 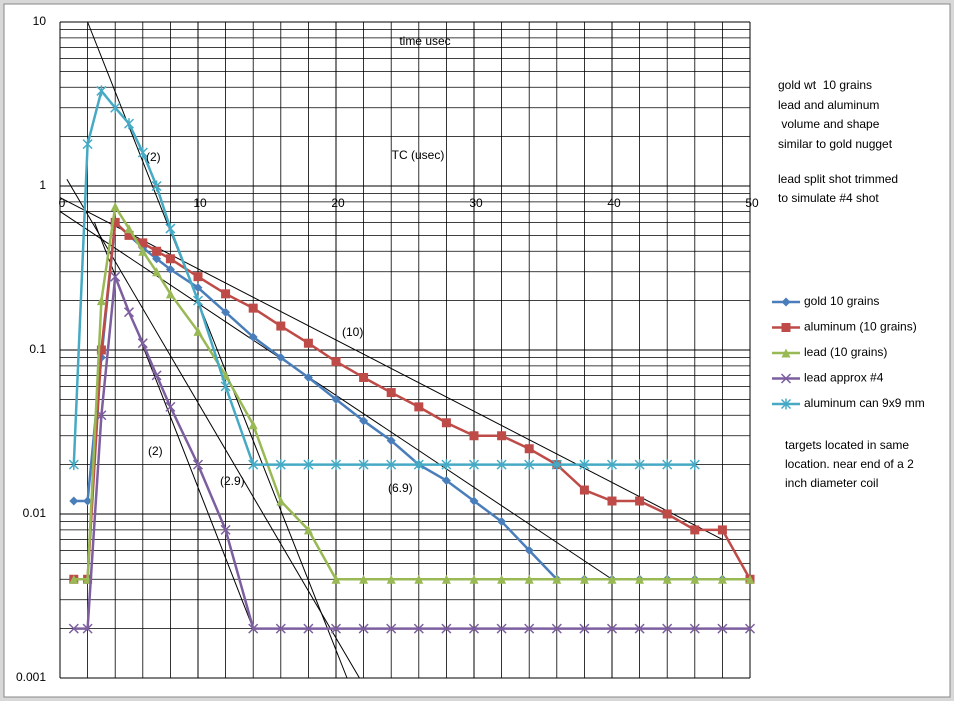 I want to click on x-tick-label: 30, so click(x=476, y=203).